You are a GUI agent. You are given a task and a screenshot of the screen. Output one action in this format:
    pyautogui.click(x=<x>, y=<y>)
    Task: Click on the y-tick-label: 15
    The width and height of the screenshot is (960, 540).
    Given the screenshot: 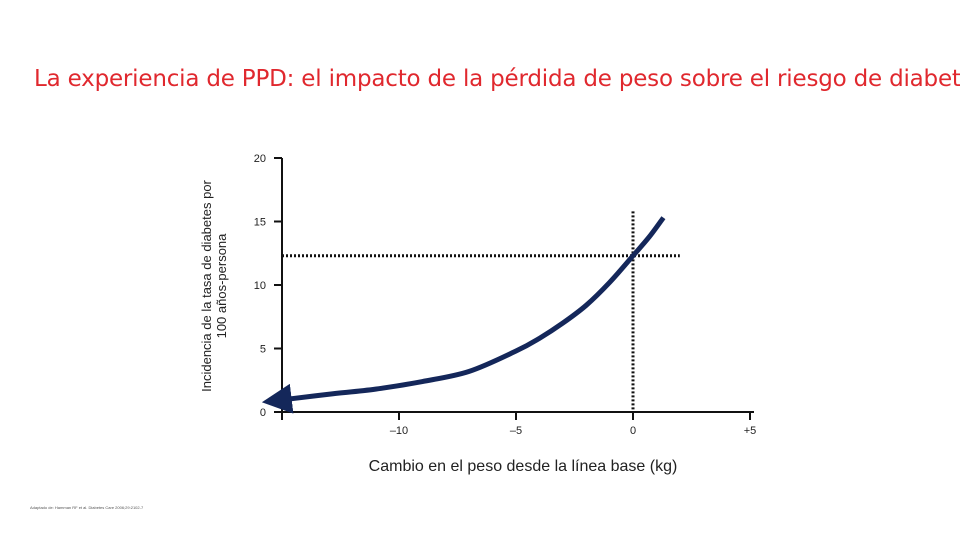 What is the action you would take?
    pyautogui.click(x=260, y=223)
    